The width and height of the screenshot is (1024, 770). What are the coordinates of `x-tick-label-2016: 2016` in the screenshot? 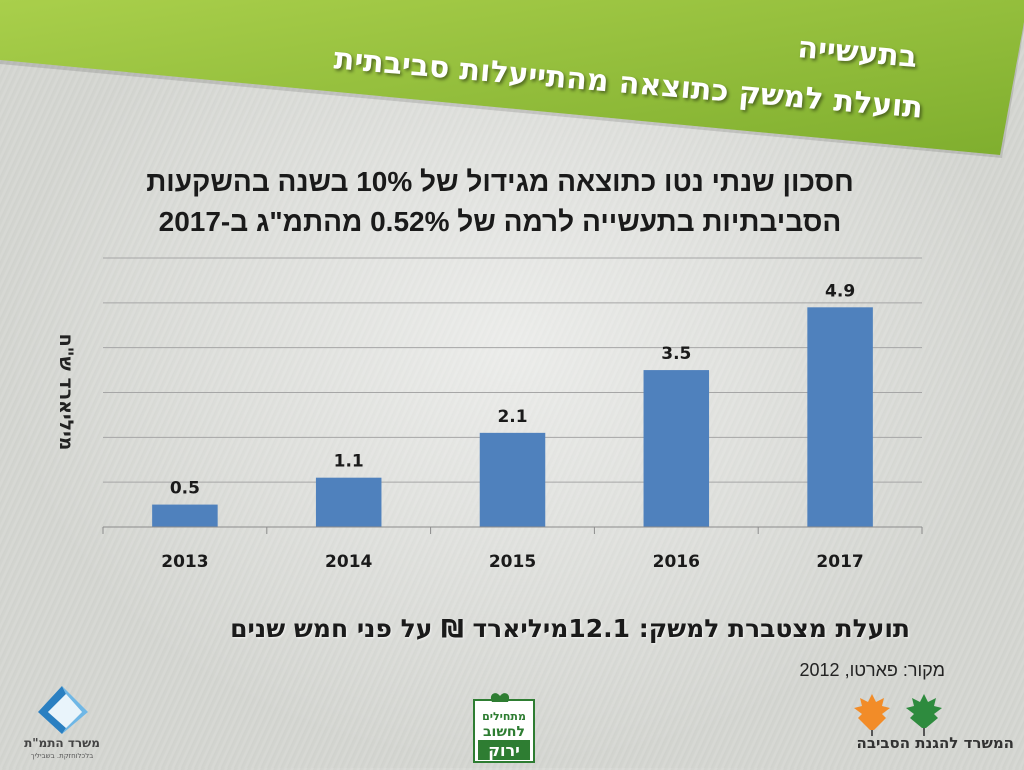 It's located at (676, 562).